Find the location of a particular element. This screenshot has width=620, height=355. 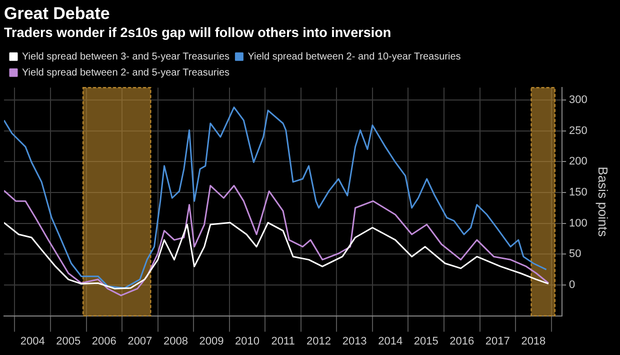

x-tick-label: 2015 is located at coordinates (426, 341).